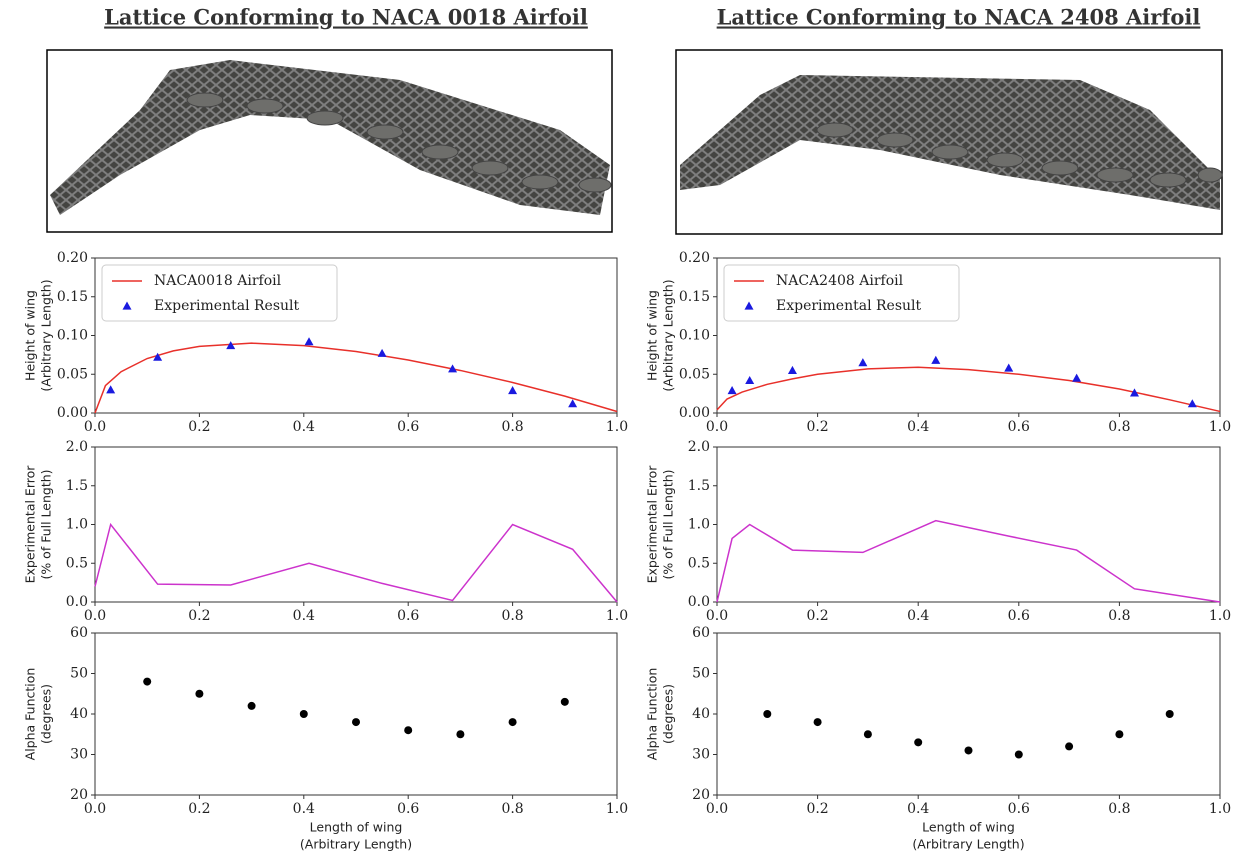  Describe the element at coordinates (749, 305) in the screenshot. I see `legend-swatch` at that location.